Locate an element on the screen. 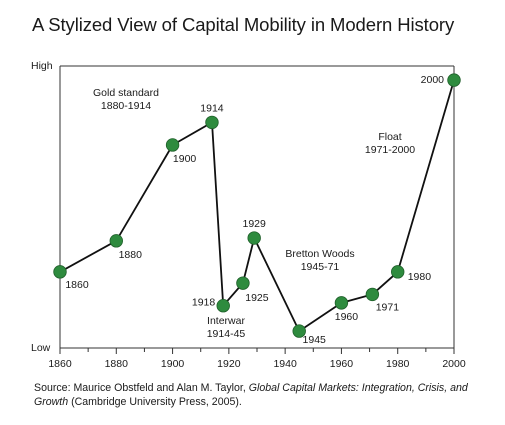  point-label-1945: 1945 is located at coordinates (315, 340).